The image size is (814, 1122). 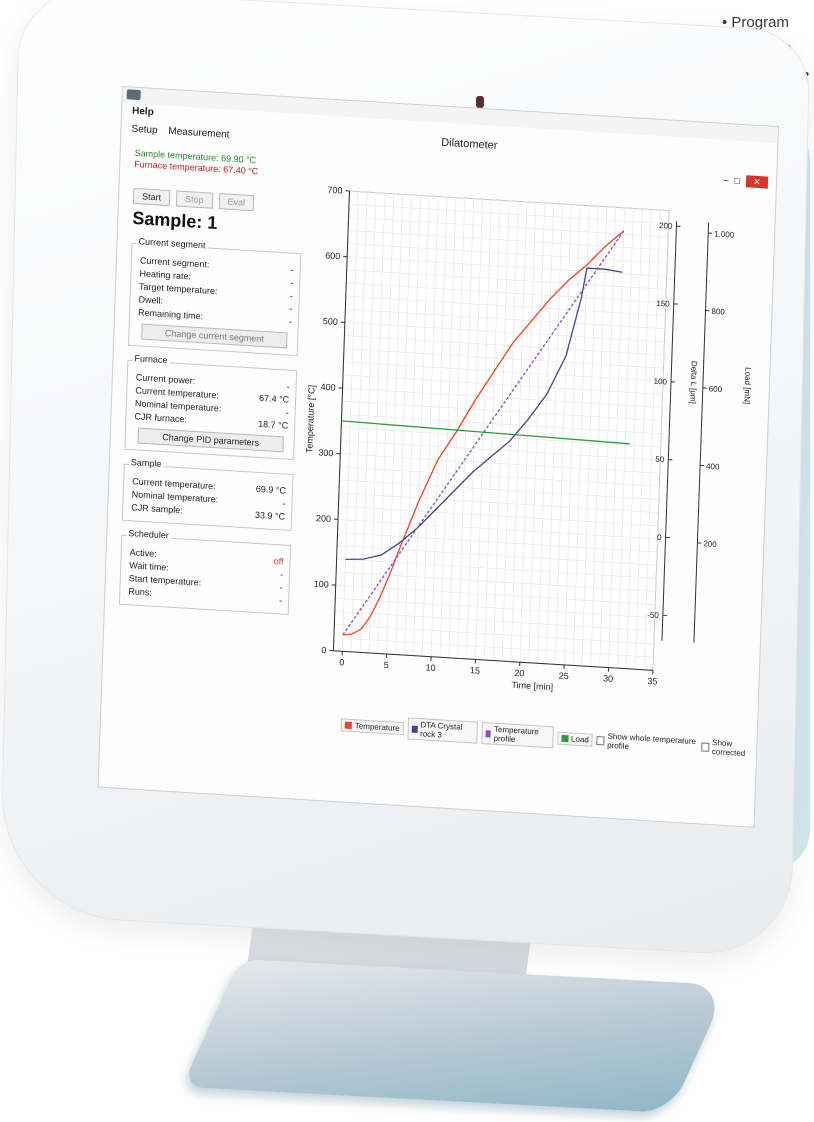 I want to click on change-pid-button: Change PID parameters, so click(x=210, y=440).